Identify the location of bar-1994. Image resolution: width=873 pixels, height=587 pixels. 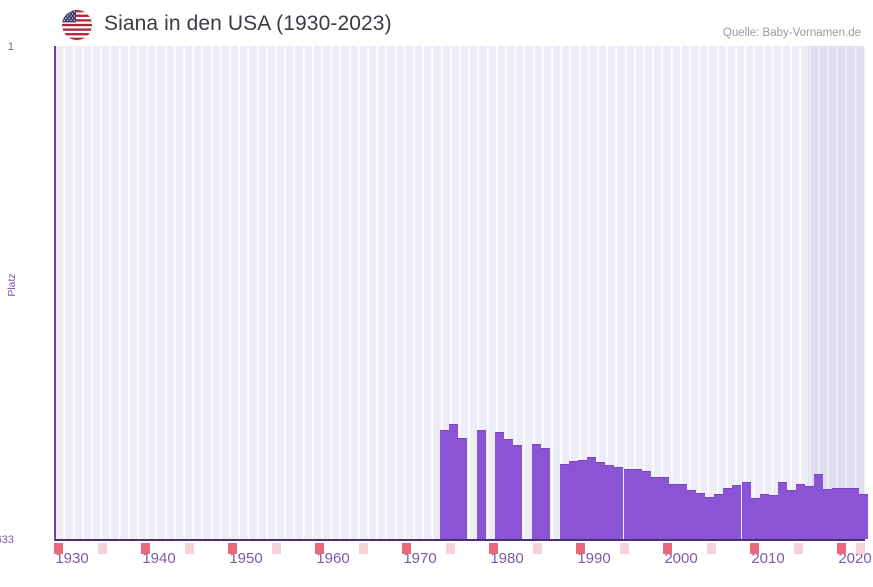
(609, 502).